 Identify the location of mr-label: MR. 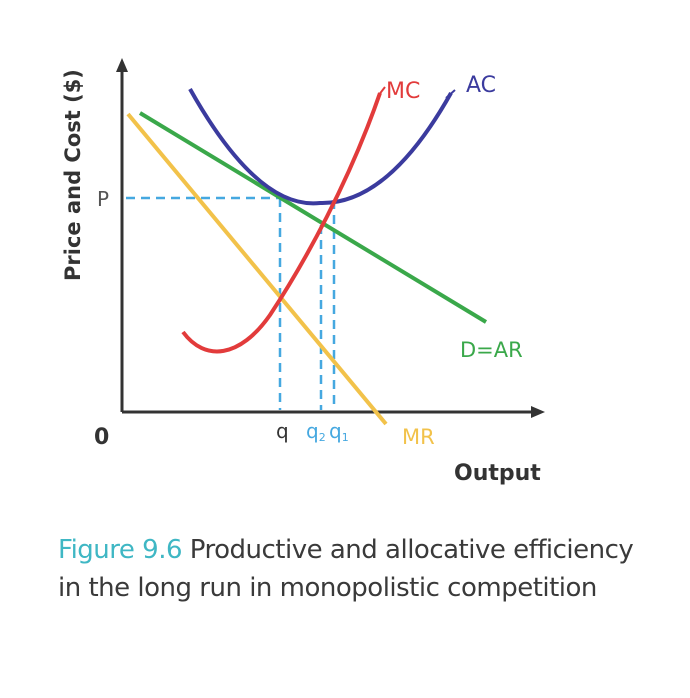
(418, 437).